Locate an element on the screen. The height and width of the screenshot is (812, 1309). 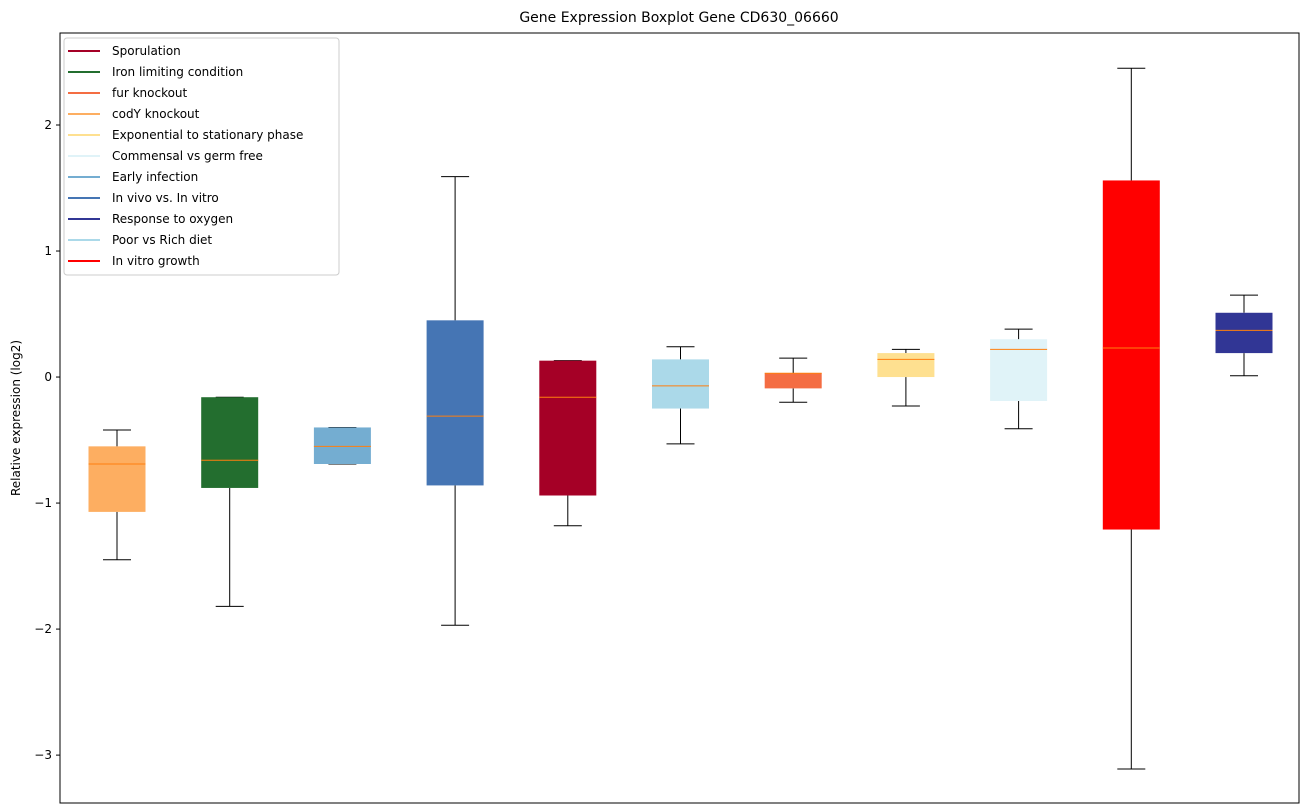
legend-item: Response to oxygen is located at coordinates (150, 219).